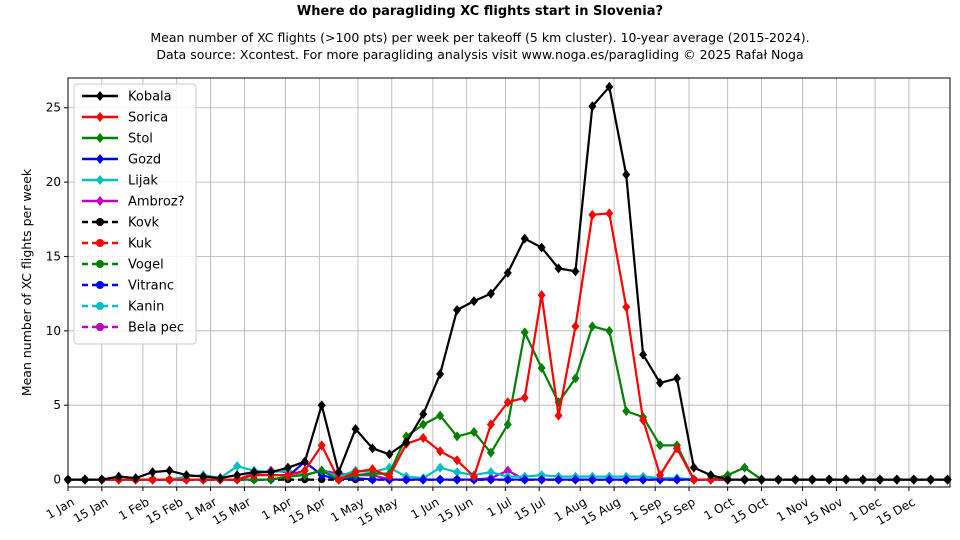  Describe the element at coordinates (144, 160) in the screenshot. I see `legend-label: Gozd` at that location.